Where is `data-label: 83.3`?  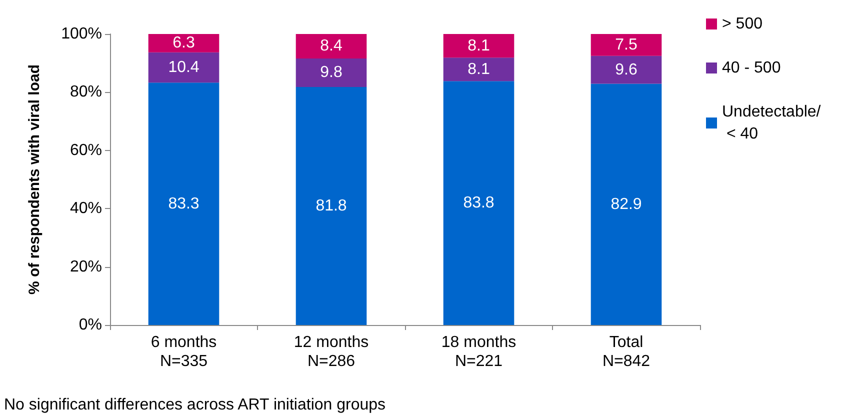 data-label: 83.3 is located at coordinates (184, 203).